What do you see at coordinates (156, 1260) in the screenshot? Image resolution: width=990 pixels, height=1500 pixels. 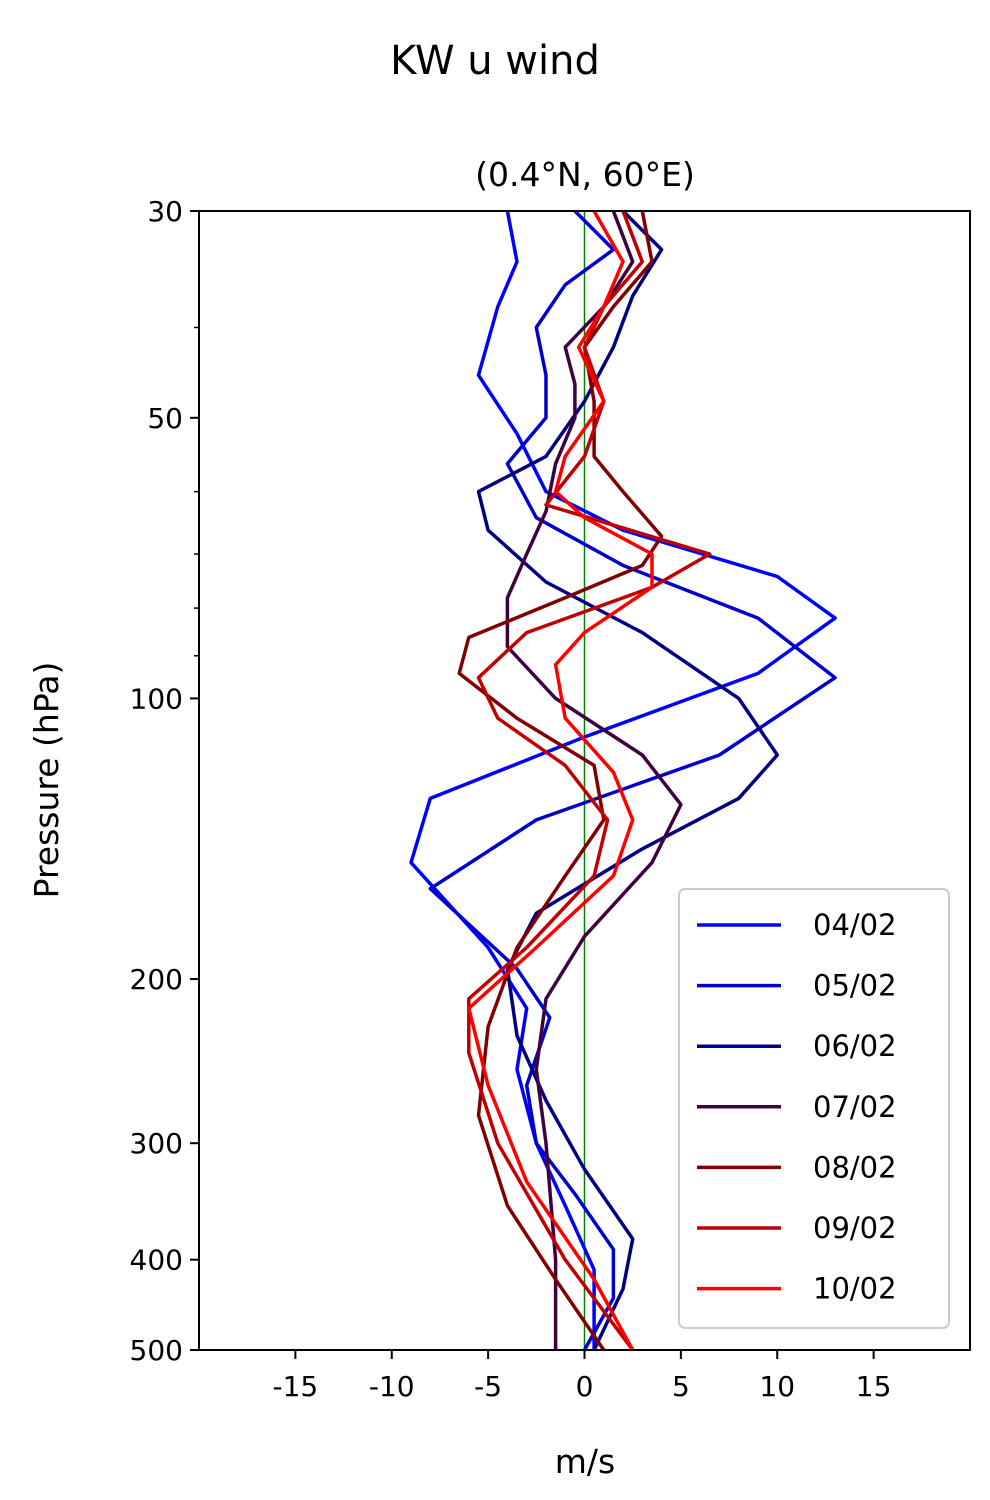 I see `y-tick-label: 400` at bounding box center [156, 1260].